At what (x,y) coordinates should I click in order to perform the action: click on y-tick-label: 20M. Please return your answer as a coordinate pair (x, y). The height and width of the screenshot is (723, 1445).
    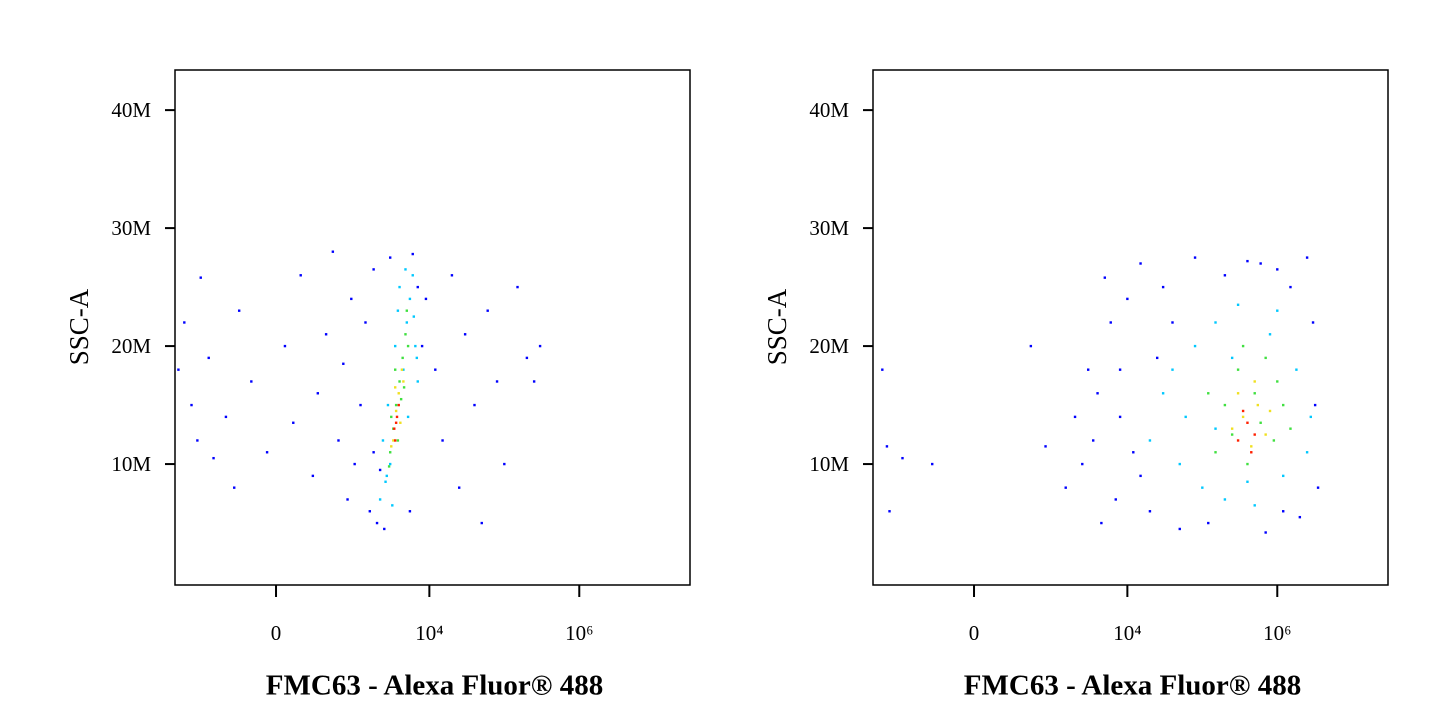
    Looking at the image, I should click on (829, 346).